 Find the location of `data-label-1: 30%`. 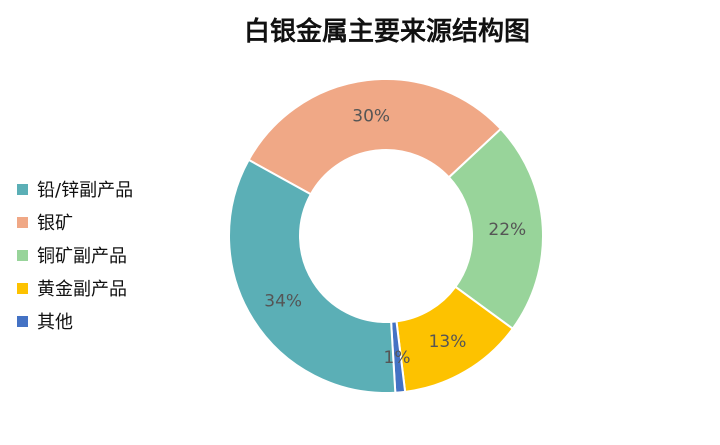

data-label-1: 30% is located at coordinates (371, 116).